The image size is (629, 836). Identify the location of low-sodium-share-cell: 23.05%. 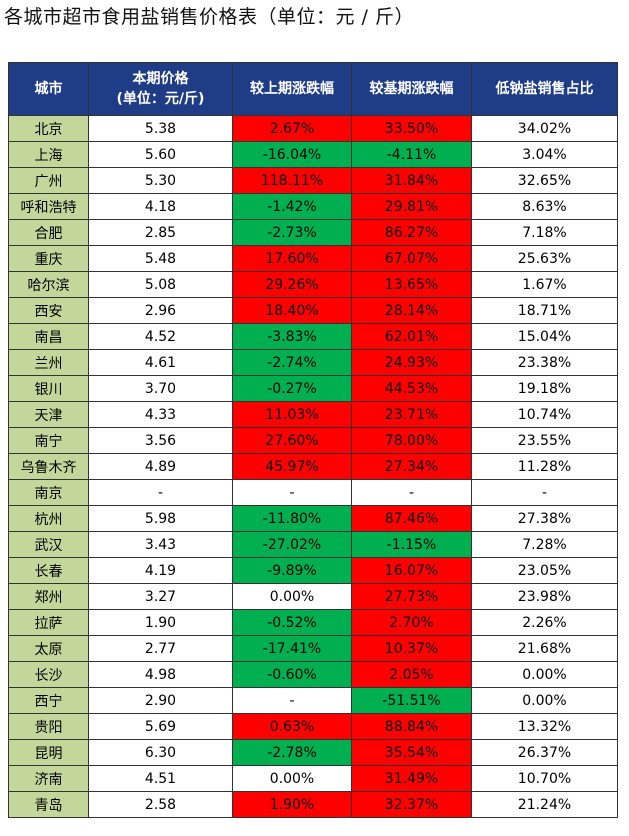
(544, 570).